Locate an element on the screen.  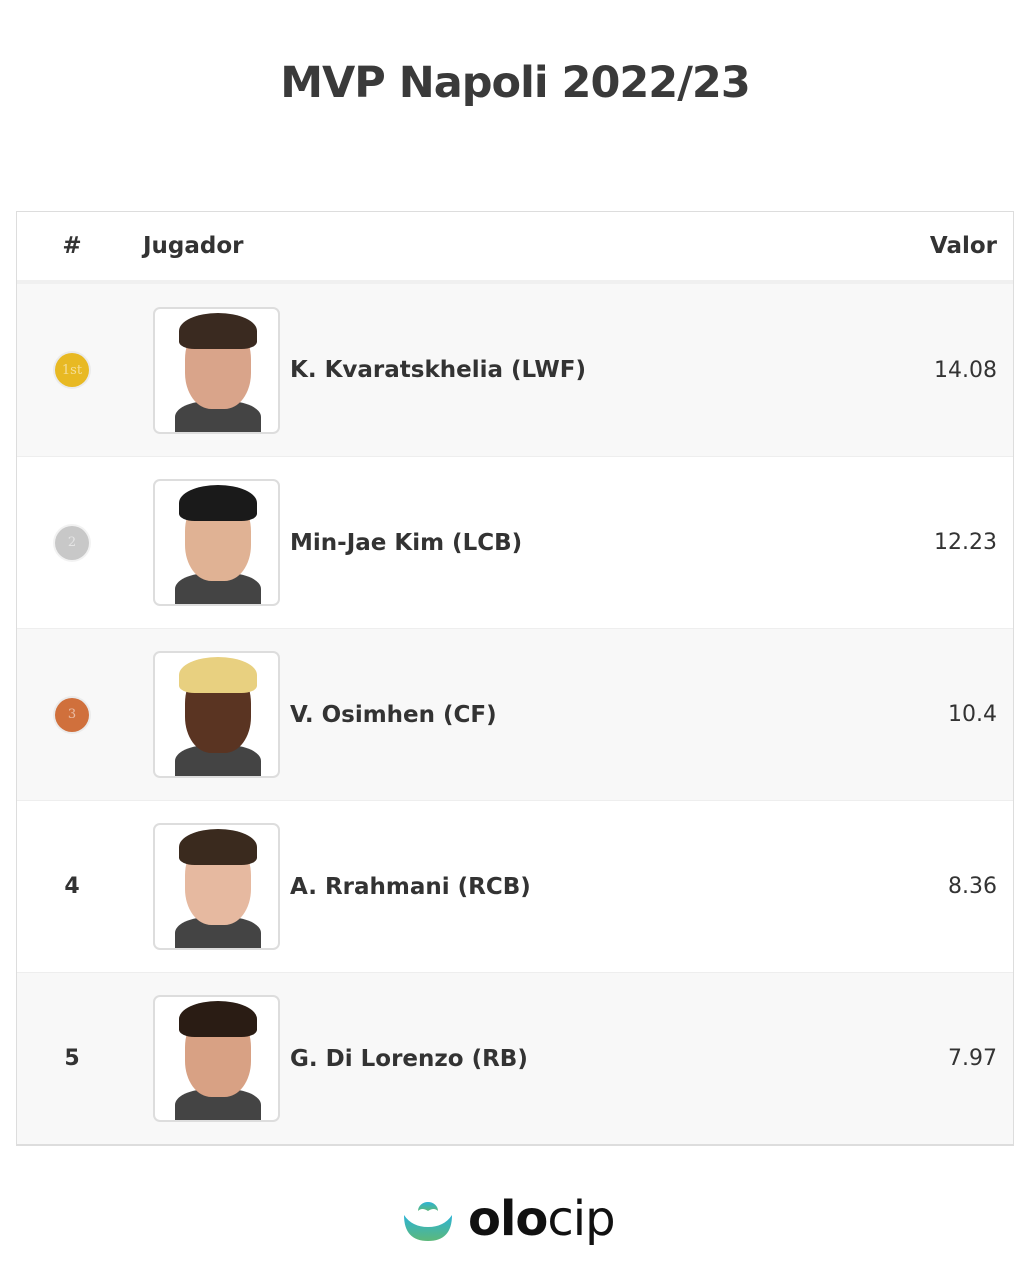
rank-cell: 4 is located at coordinates (72, 886).